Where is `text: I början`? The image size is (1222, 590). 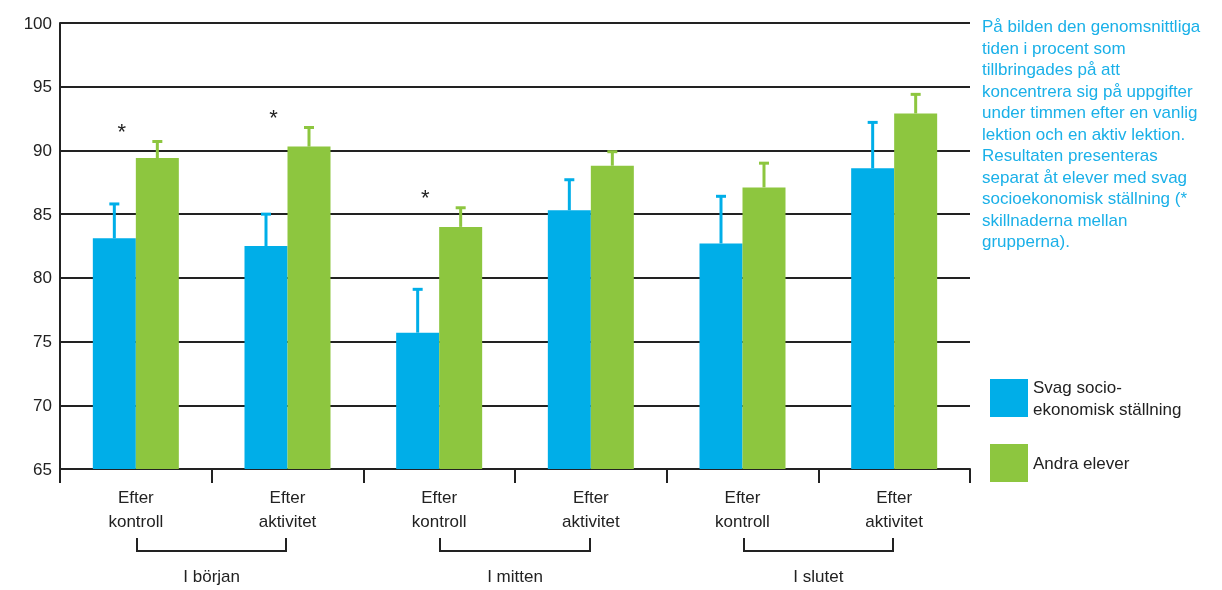
text: I början is located at coordinates (212, 576).